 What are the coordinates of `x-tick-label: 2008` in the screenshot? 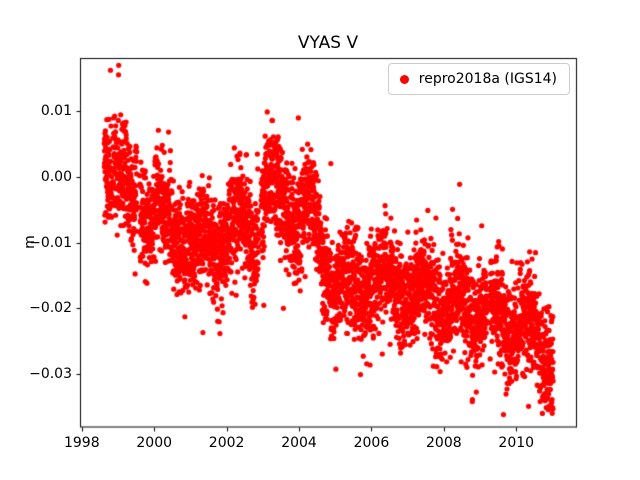 It's located at (444, 443).